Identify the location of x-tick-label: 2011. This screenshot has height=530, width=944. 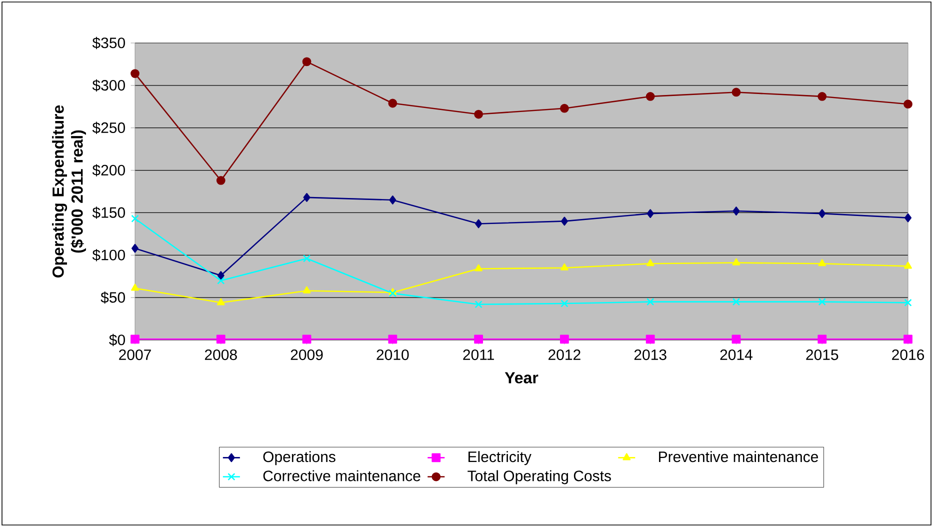
(478, 354).